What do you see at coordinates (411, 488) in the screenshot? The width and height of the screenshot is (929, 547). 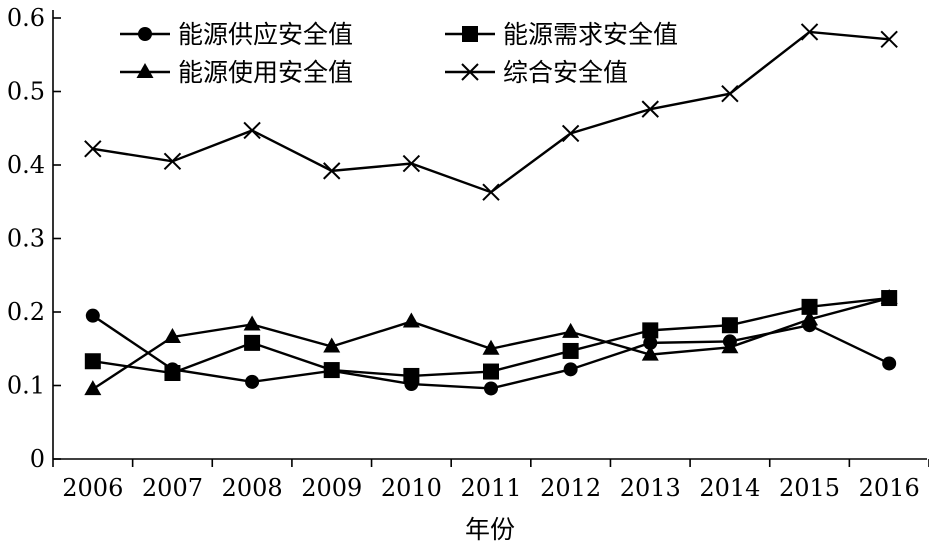 I see `x-tick-label: 2010` at bounding box center [411, 488].